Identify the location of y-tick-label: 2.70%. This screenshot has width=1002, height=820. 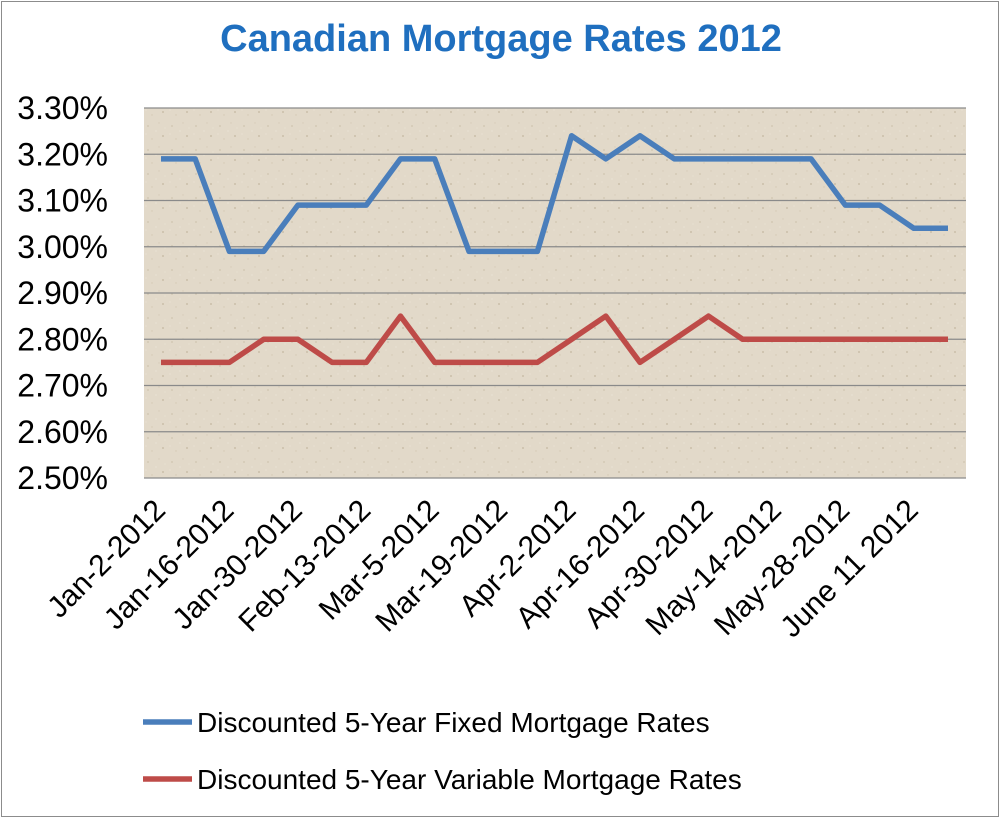
(62, 386).